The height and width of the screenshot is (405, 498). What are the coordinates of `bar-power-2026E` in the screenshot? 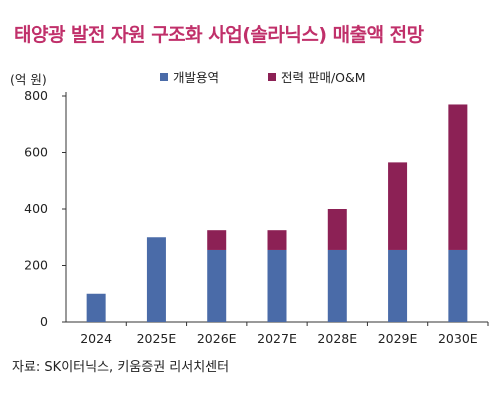 It's located at (217, 240).